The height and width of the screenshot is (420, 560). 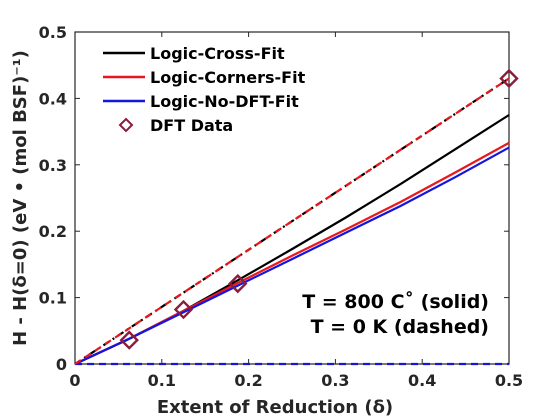 What do you see at coordinates (53, 298) in the screenshot?
I see `y-tick-label: 0.1` at bounding box center [53, 298].